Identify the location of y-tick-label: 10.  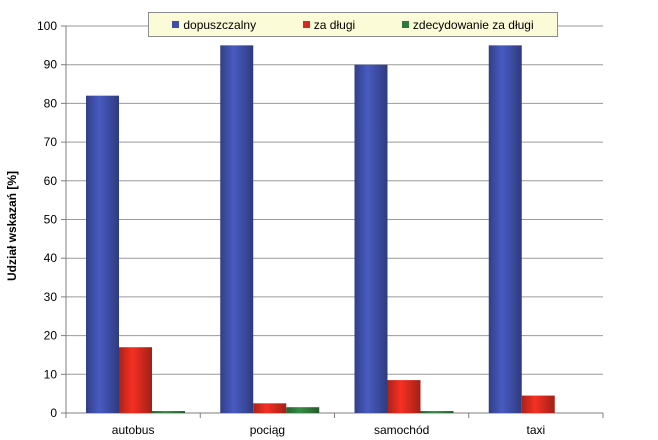
(51, 374).